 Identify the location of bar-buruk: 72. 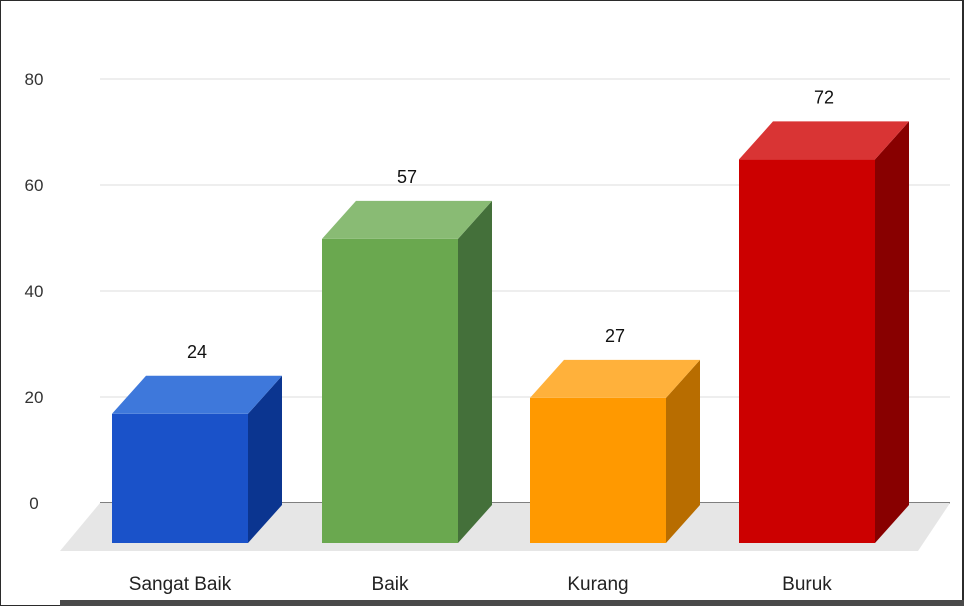
(824, 315).